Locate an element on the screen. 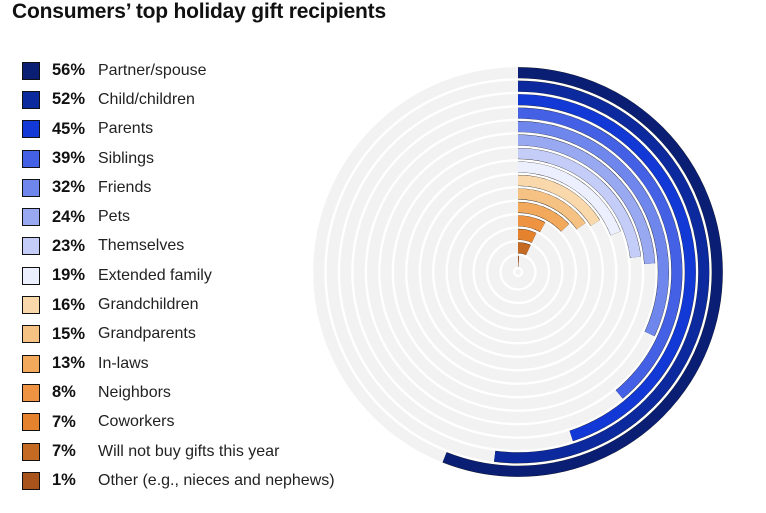 The image size is (766, 513). legend-value: 24% is located at coordinates (69, 216).